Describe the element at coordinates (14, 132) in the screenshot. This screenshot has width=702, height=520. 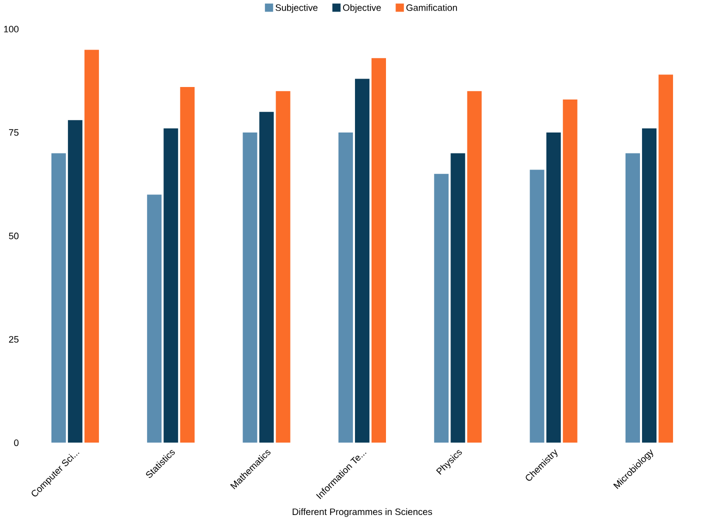
I see `y-tick-label: 75` at that location.